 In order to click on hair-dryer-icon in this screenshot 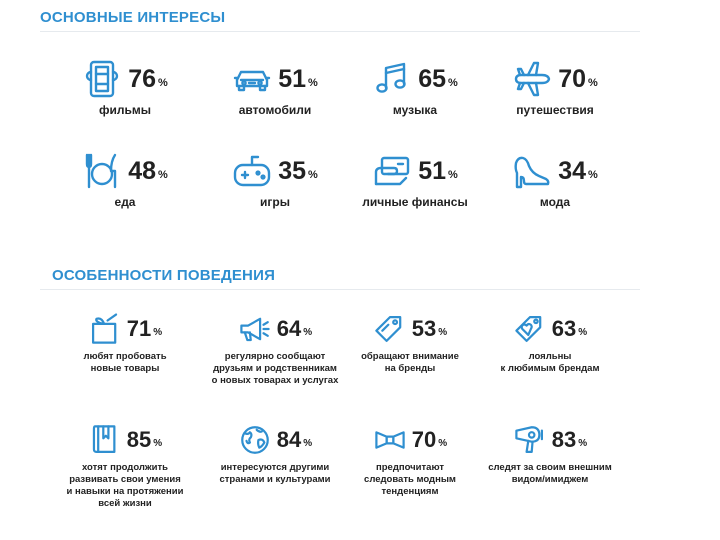, I will do `click(530, 440)`.